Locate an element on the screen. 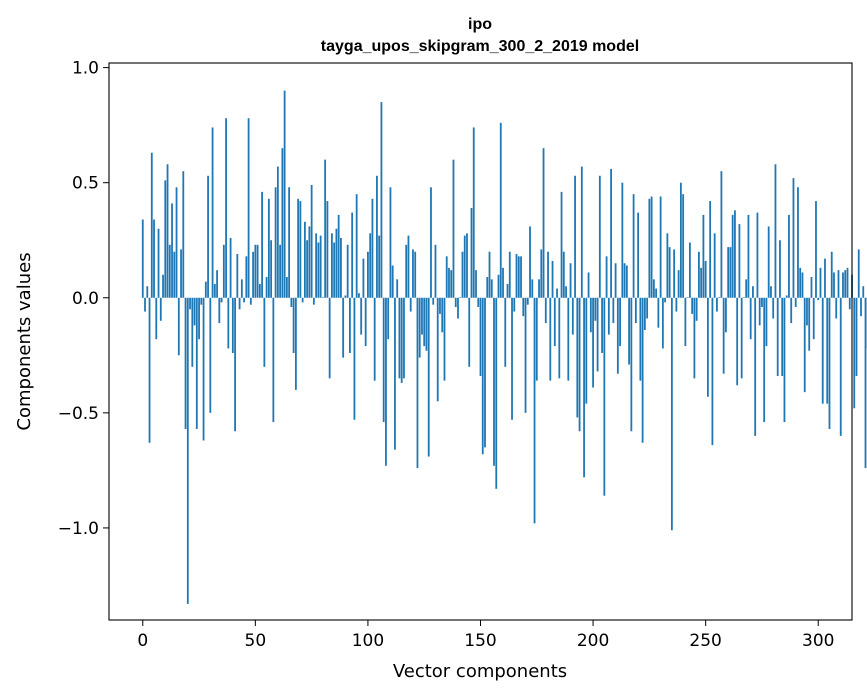  x-tick-label: 0 is located at coordinates (142, 641).